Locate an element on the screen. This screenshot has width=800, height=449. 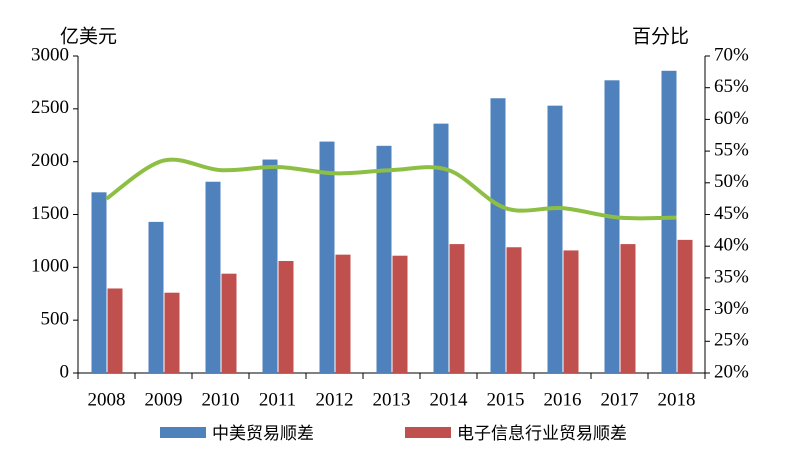
x-tick-label: 2018 is located at coordinates (677, 399).